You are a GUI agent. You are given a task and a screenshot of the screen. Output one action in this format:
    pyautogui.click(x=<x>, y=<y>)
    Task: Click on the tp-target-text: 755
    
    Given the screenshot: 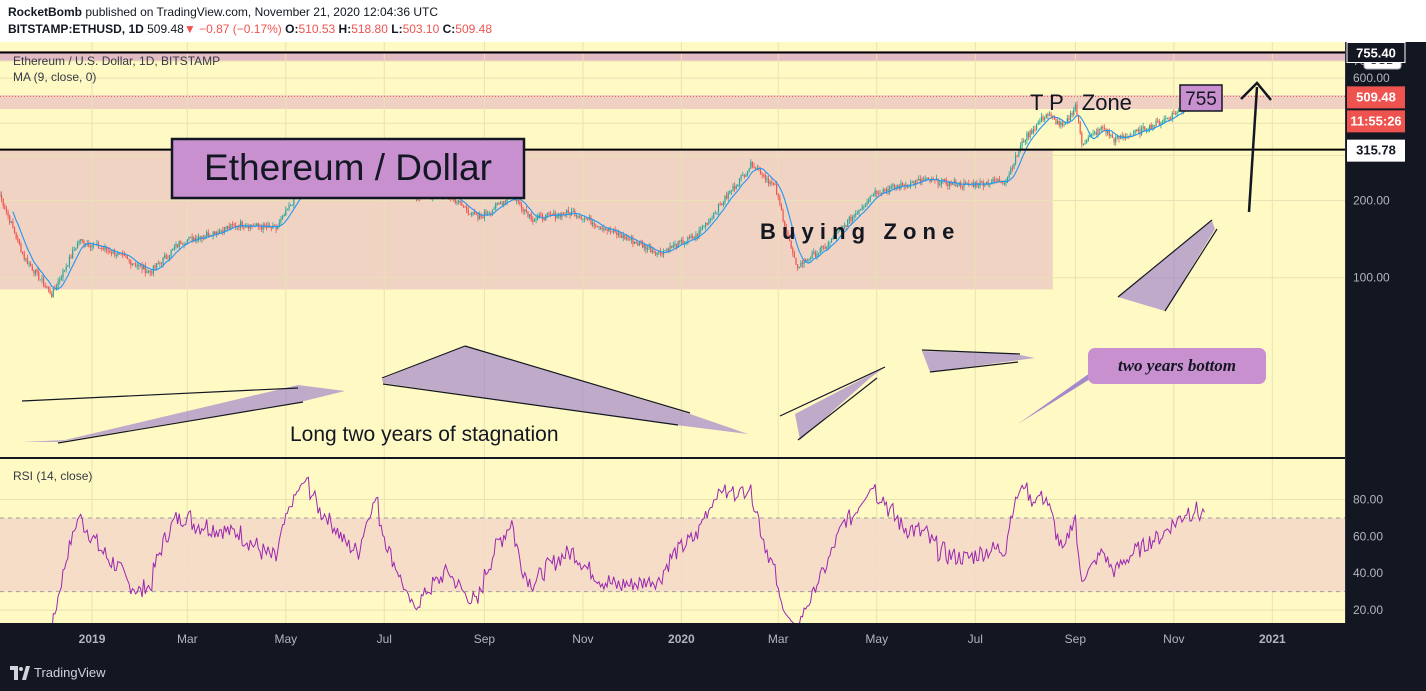 What is the action you would take?
    pyautogui.click(x=1201, y=99)
    